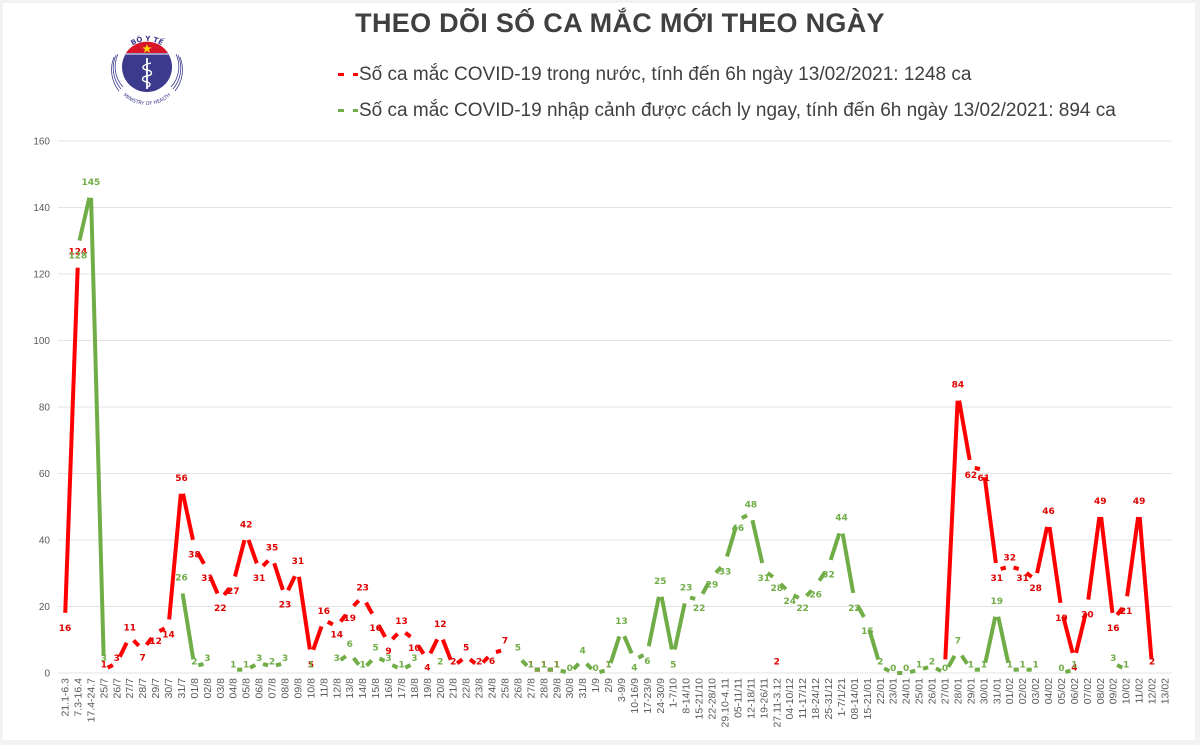 This screenshot has width=1200, height=745. What do you see at coordinates (1049, 691) in the screenshot?
I see `x-tick-label: 04/02` at bounding box center [1049, 691].